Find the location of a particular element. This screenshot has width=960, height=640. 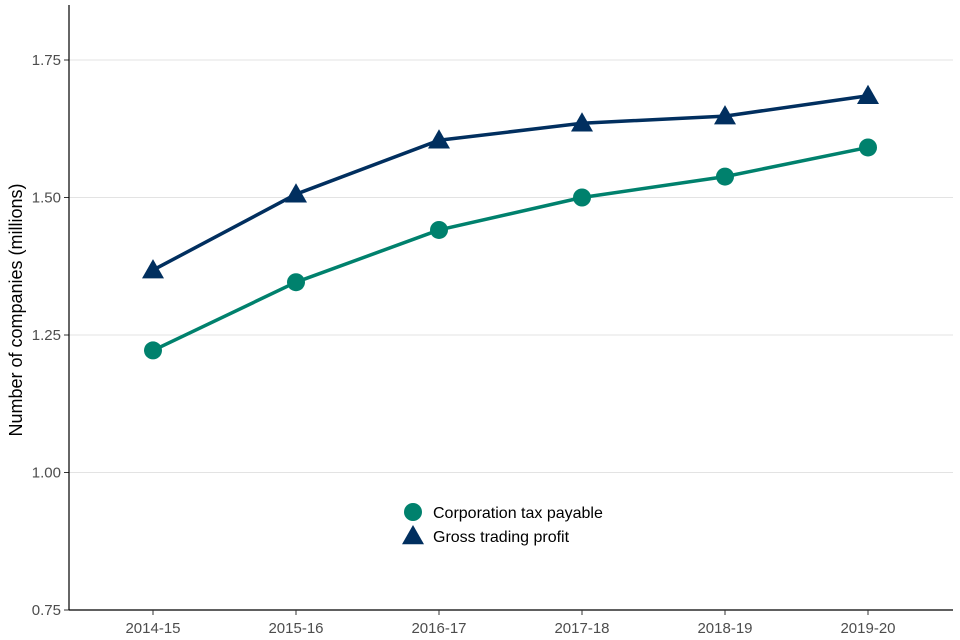

y-tick-label: 1.50 is located at coordinates (46, 198).